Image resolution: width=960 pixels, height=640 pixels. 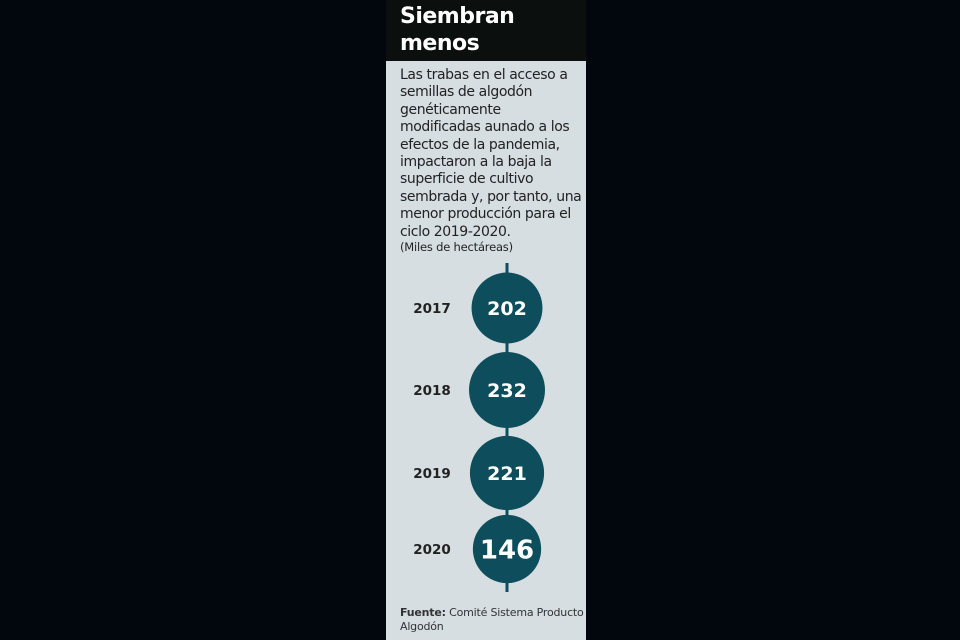 I want to click on header: Siembran menos, so click(x=486, y=30).